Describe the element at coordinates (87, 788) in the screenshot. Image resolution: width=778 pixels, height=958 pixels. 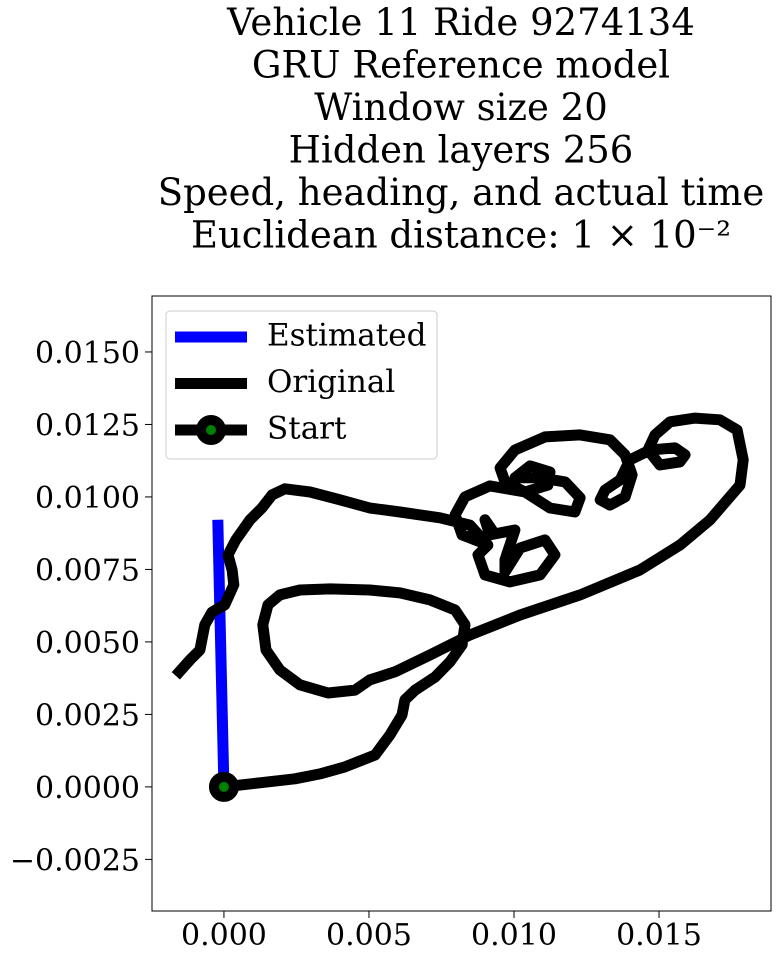
I see `y-tick-label: 0.0000` at that location.